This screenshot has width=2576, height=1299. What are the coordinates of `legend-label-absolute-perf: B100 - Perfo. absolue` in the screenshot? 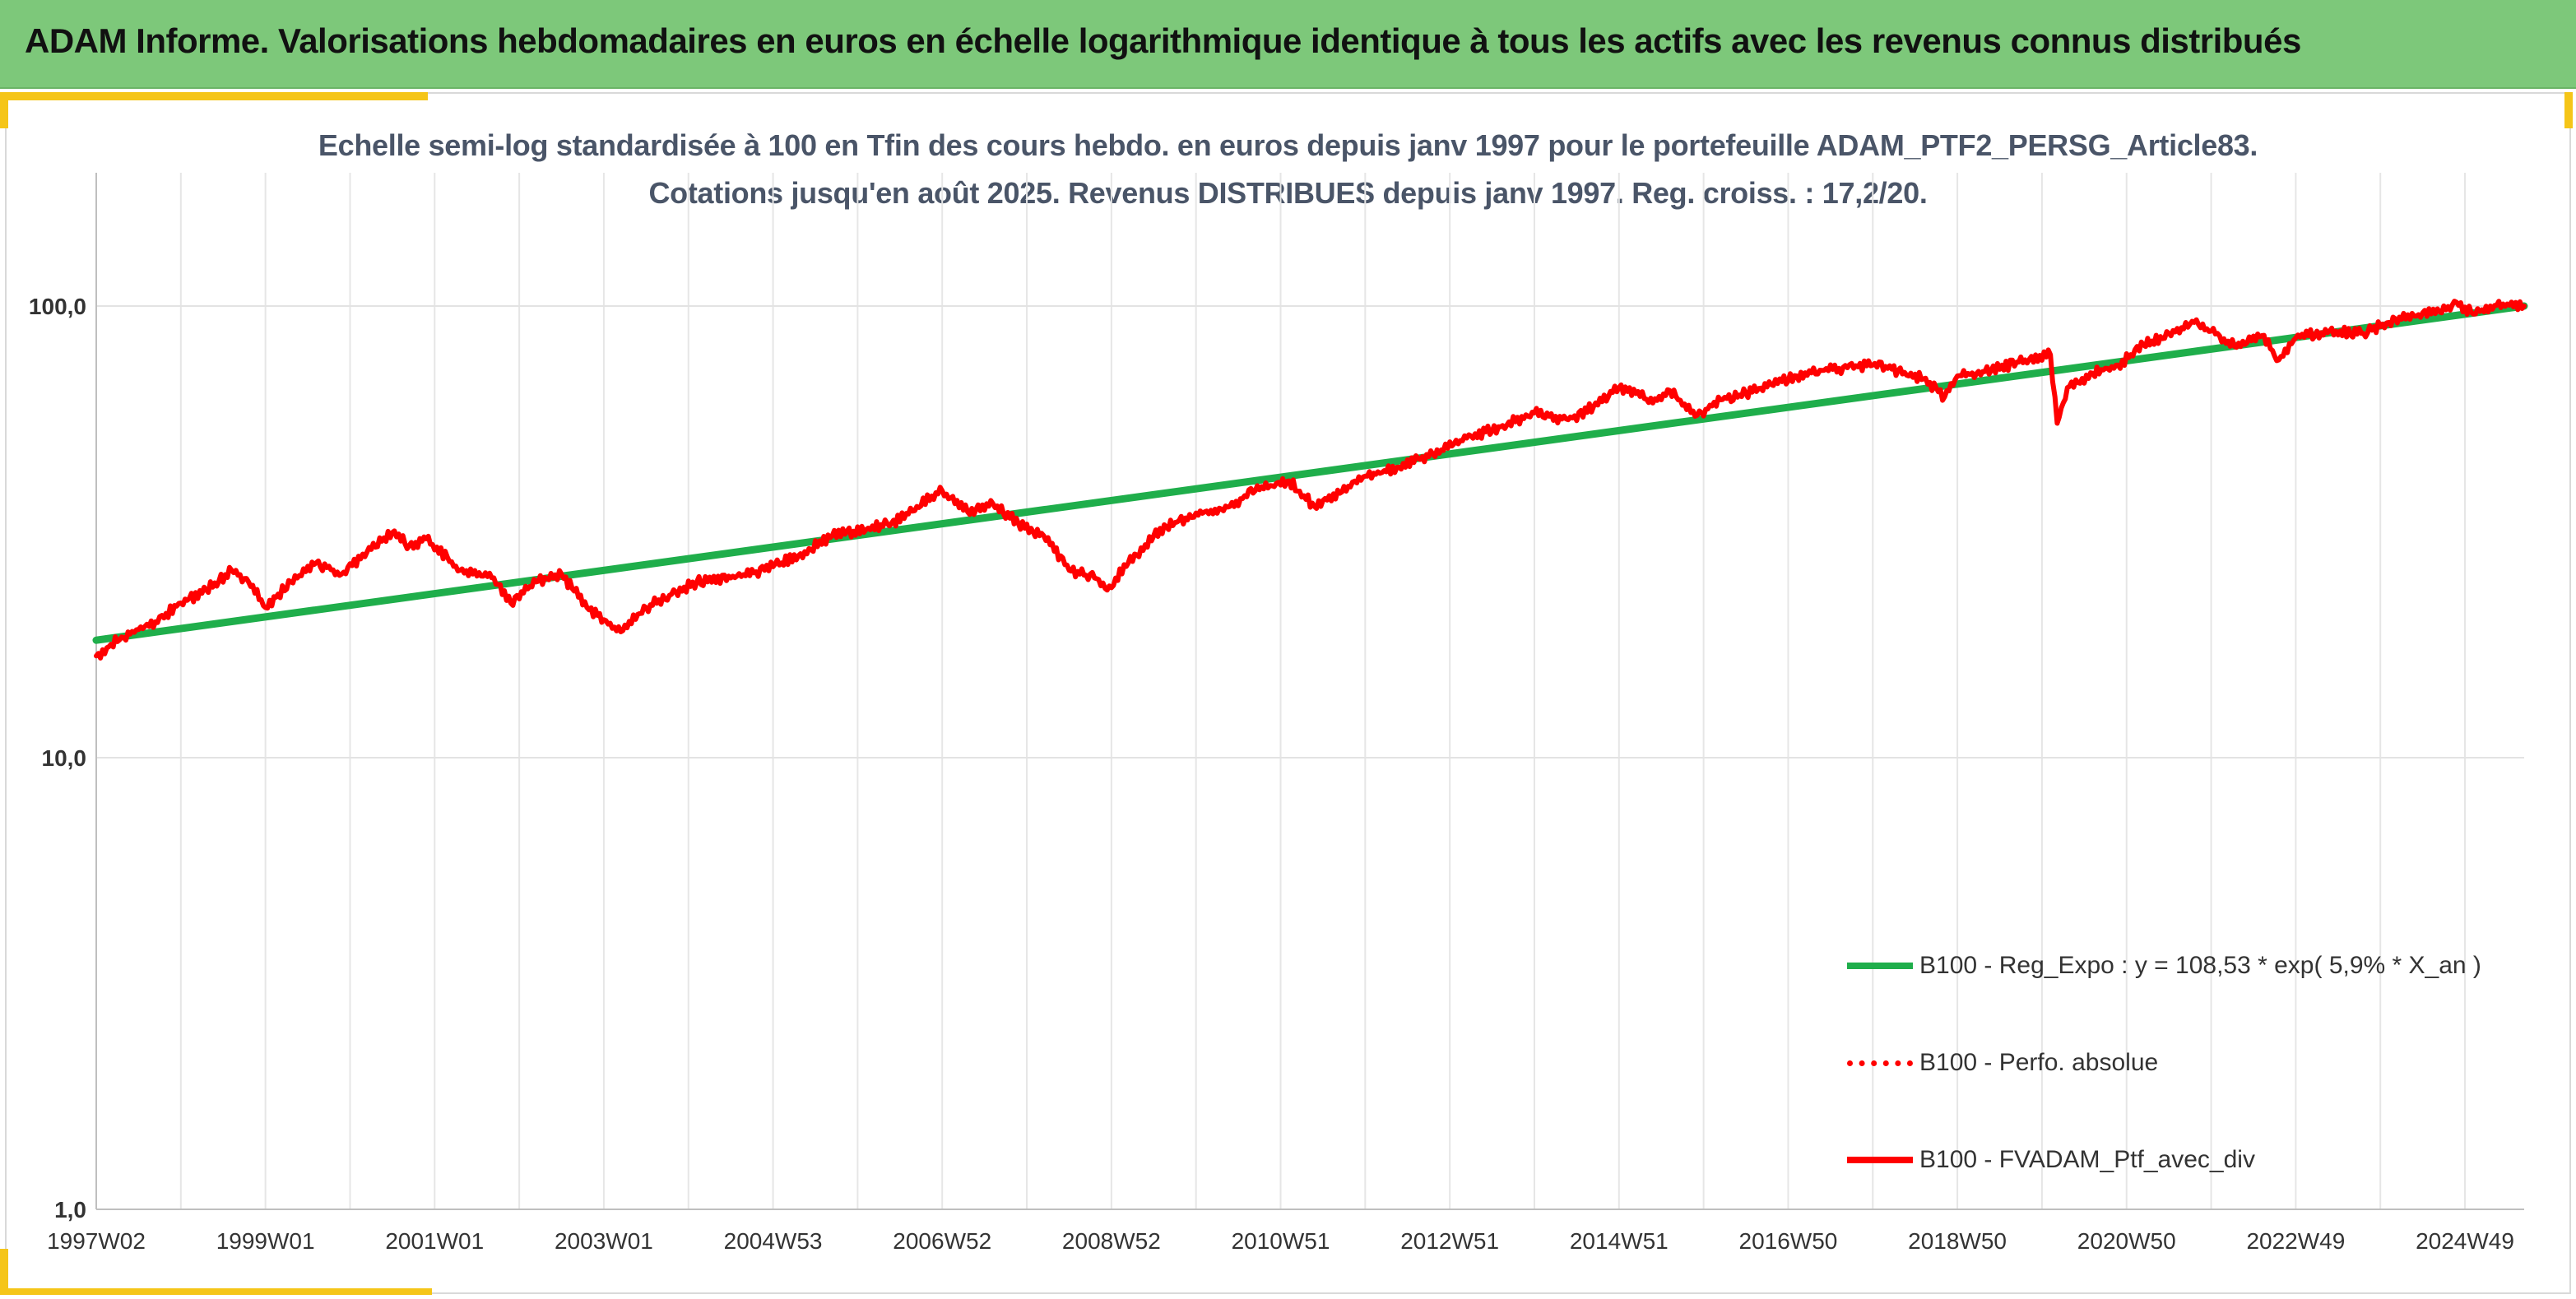 It's located at (2039, 1062).